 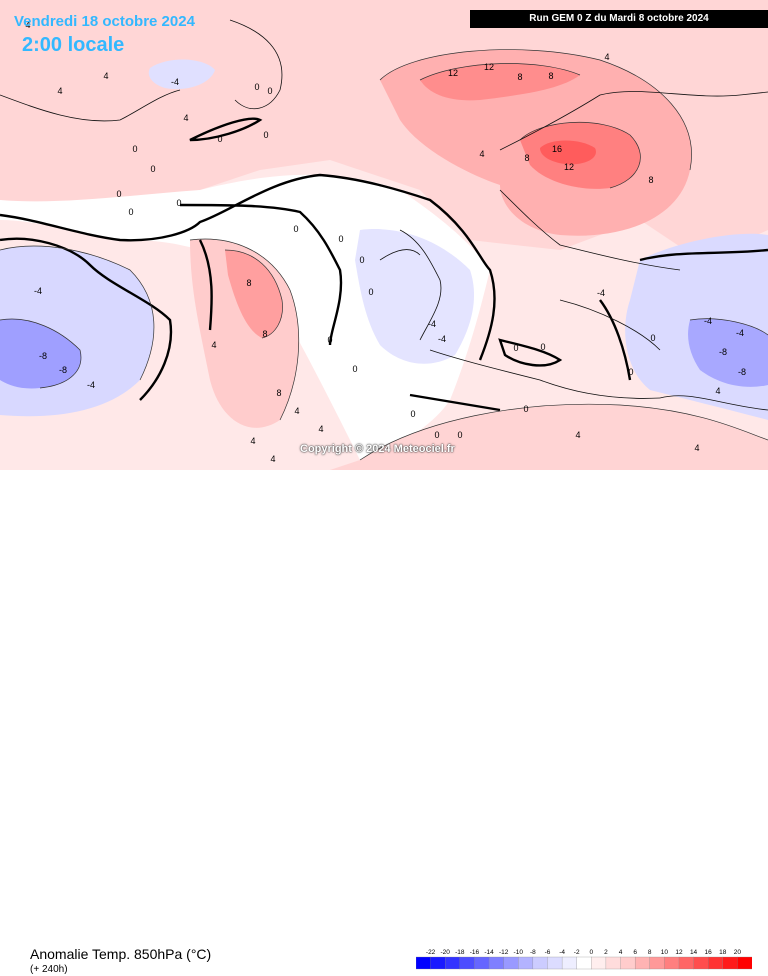 What do you see at coordinates (549, 437) in the screenshot?
I see `anomaly-zone-warm-south` at bounding box center [549, 437].